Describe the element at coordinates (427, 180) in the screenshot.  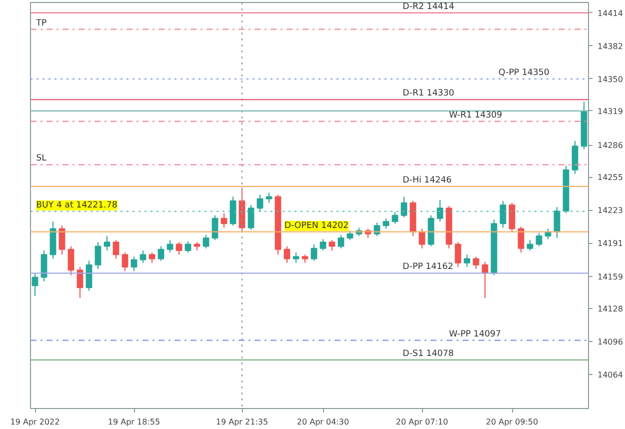
I see `ref-line-label: D-Hi 14246` at that location.